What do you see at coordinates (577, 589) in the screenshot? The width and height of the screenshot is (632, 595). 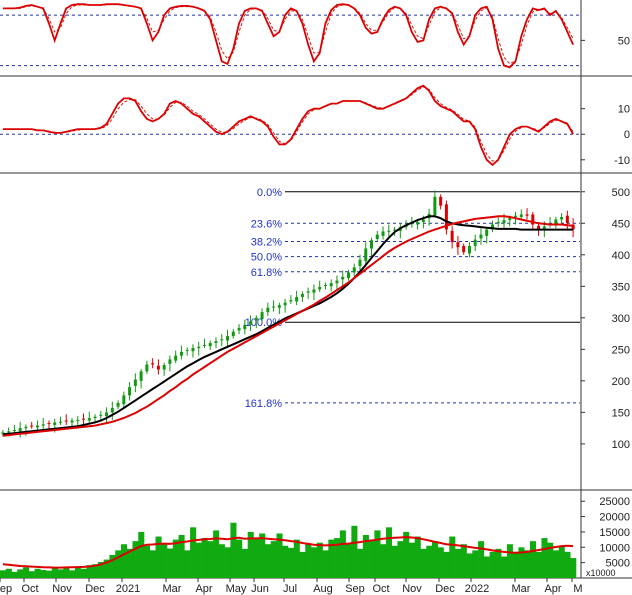 I see `x-tick-label: M` at bounding box center [577, 589].